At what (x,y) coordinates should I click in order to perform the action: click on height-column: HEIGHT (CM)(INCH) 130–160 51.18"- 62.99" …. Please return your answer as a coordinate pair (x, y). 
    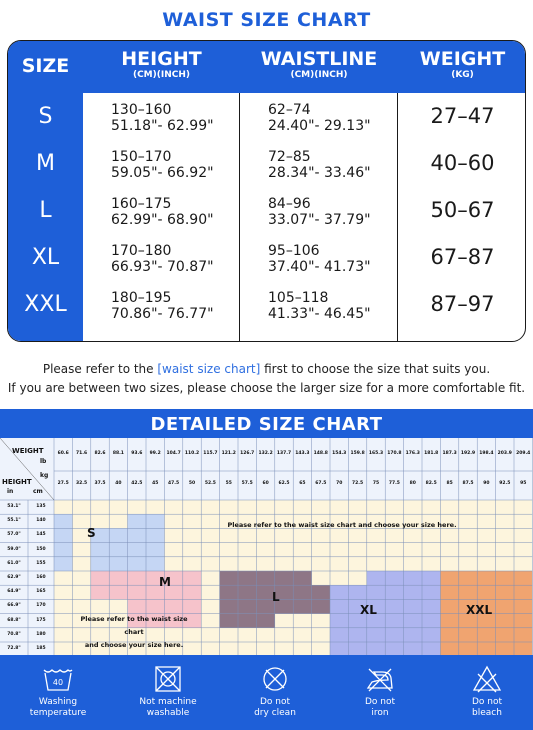
    Looking at the image, I should click on (161, 191).